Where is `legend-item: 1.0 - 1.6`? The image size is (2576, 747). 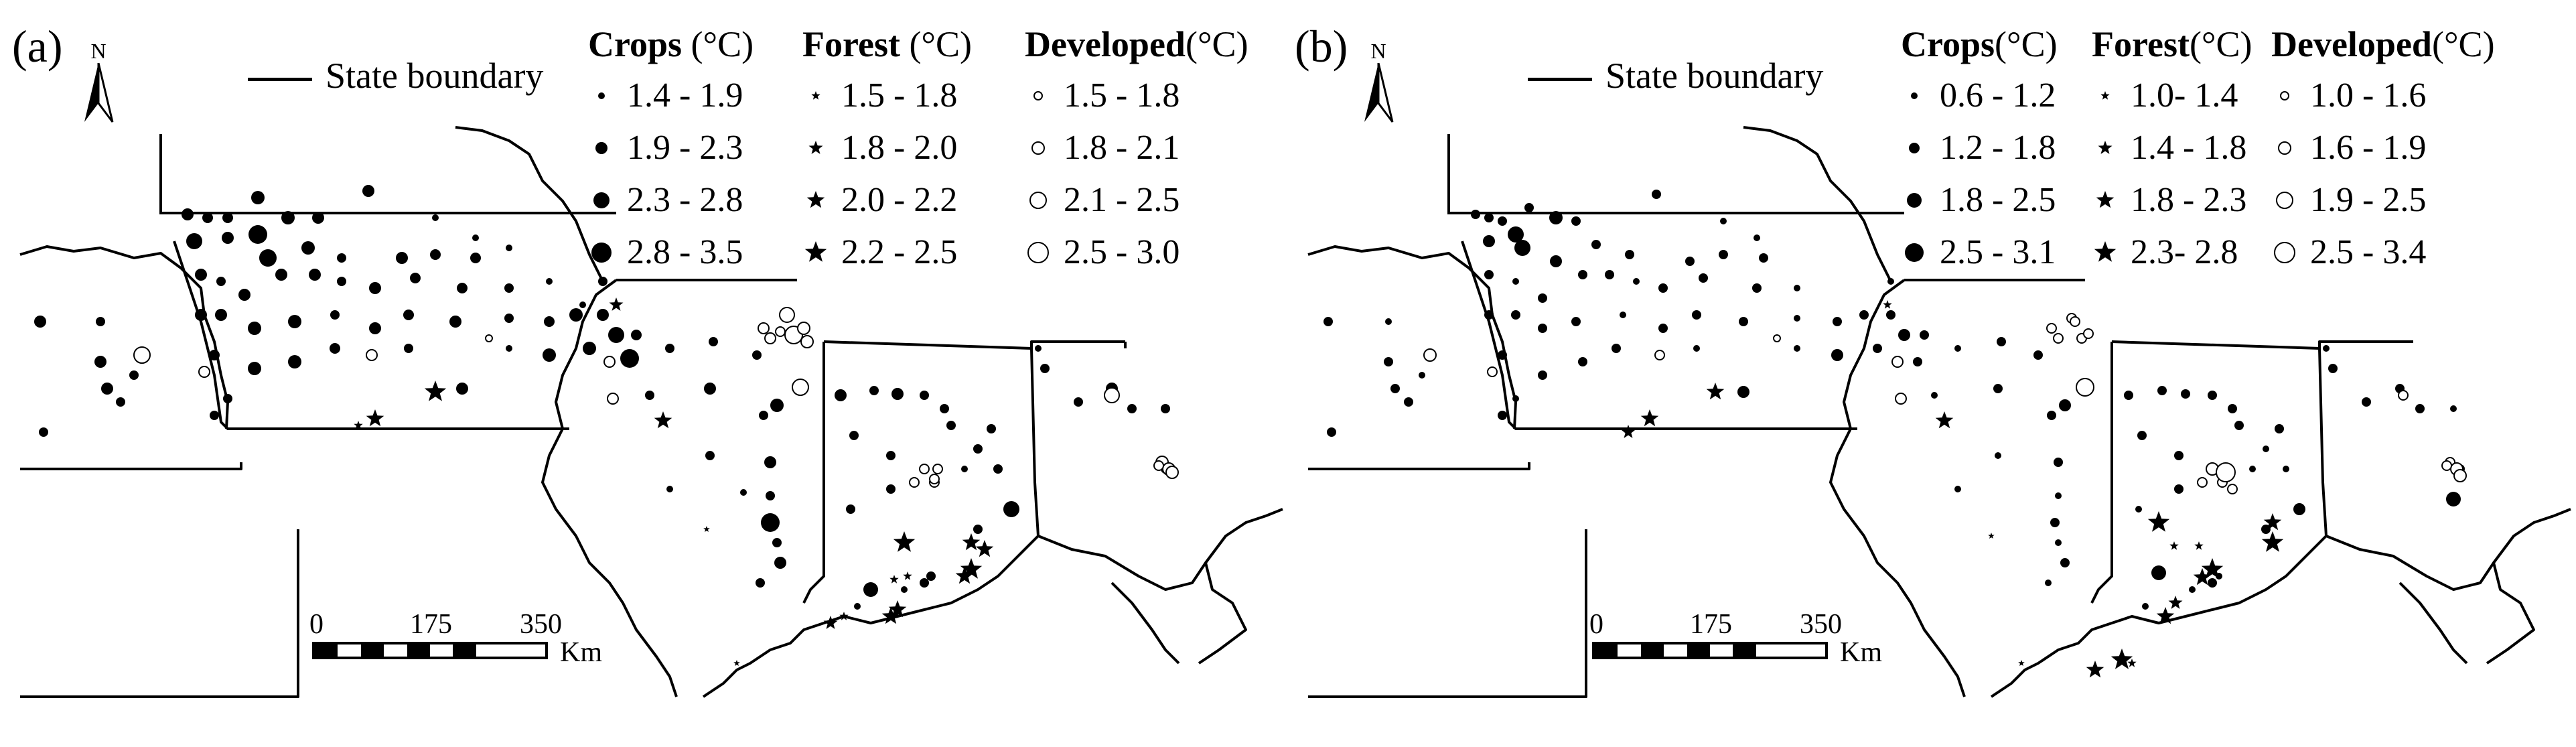
legend-item: 1.0 - 1.6 is located at coordinates (2383, 96).